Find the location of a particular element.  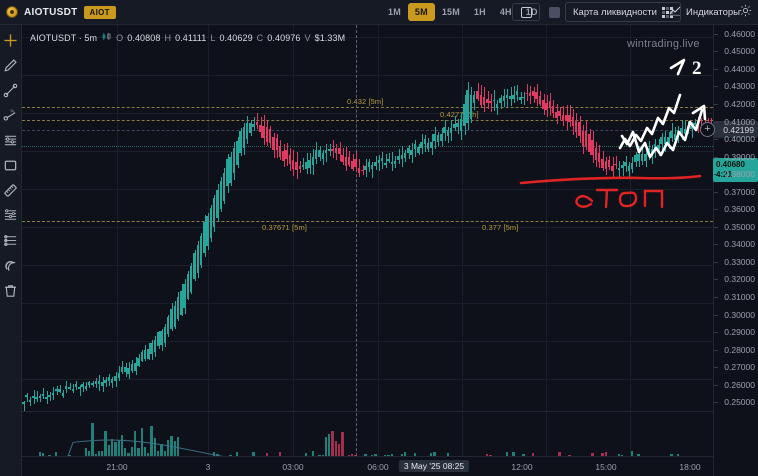

timeframe-1h: 1H is located at coordinates (479, 12).